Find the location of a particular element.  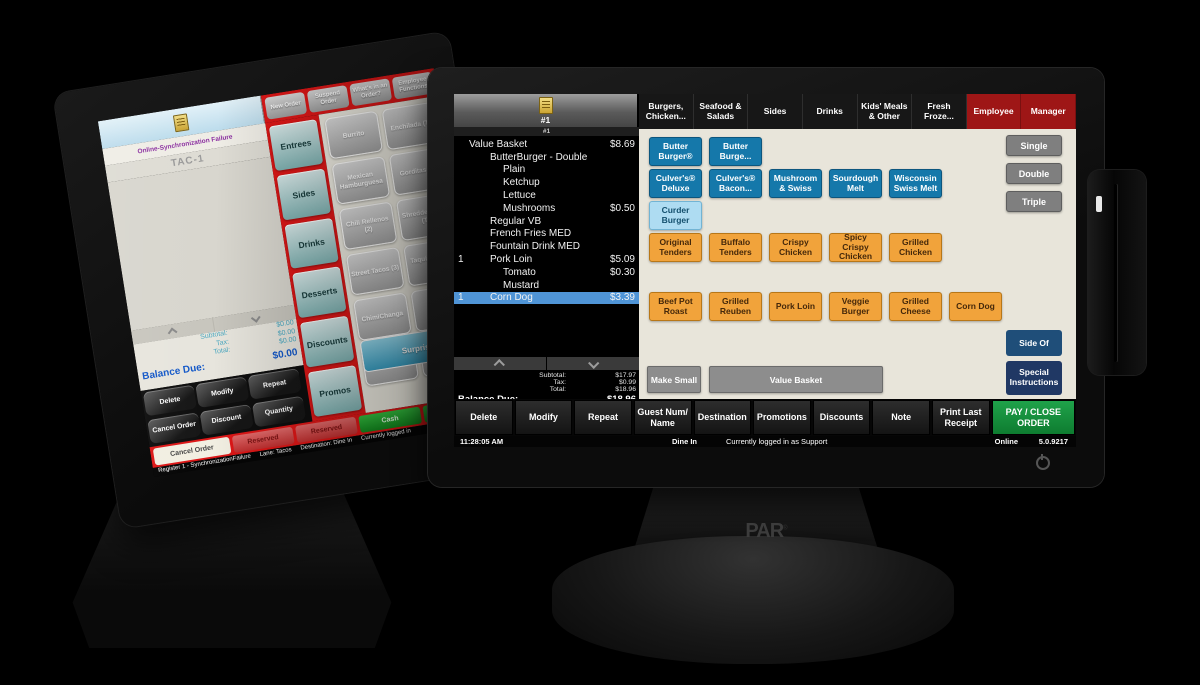

menu-item-button: Chili Rellenos (2) is located at coordinates (368, 226).